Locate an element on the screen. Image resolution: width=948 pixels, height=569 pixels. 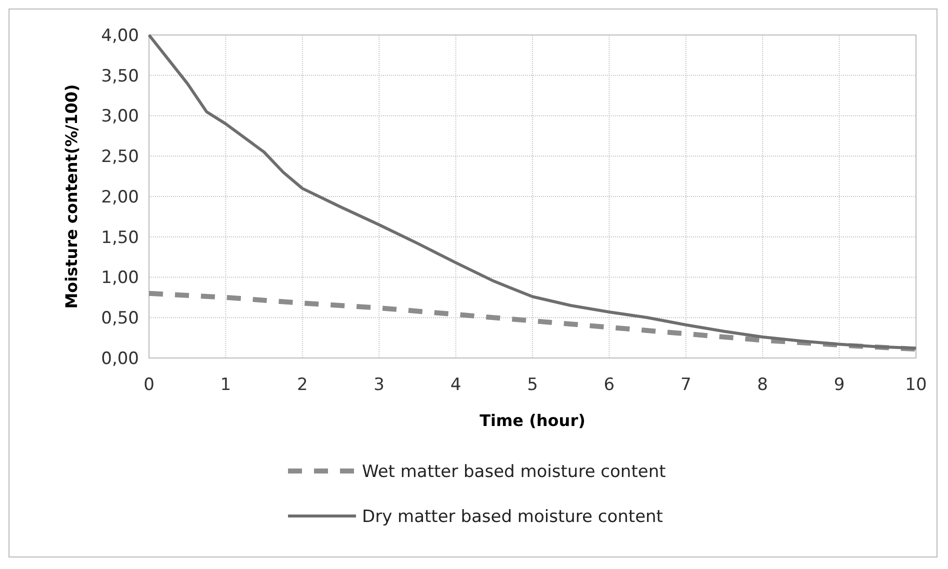
x-tick-label: 0 is located at coordinates (149, 385).